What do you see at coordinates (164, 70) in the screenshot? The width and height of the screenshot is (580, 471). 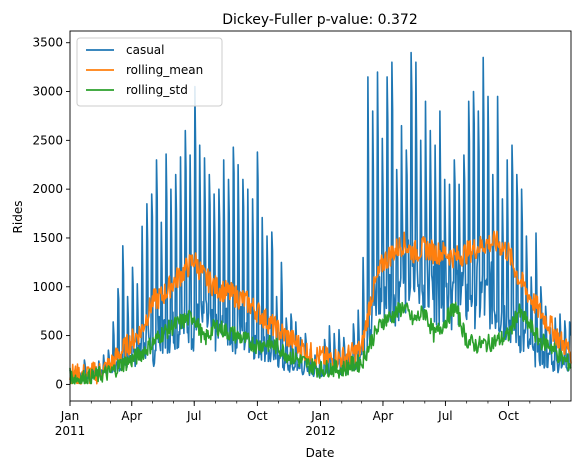 I see `legend-label: rolling_mean` at bounding box center [164, 70].